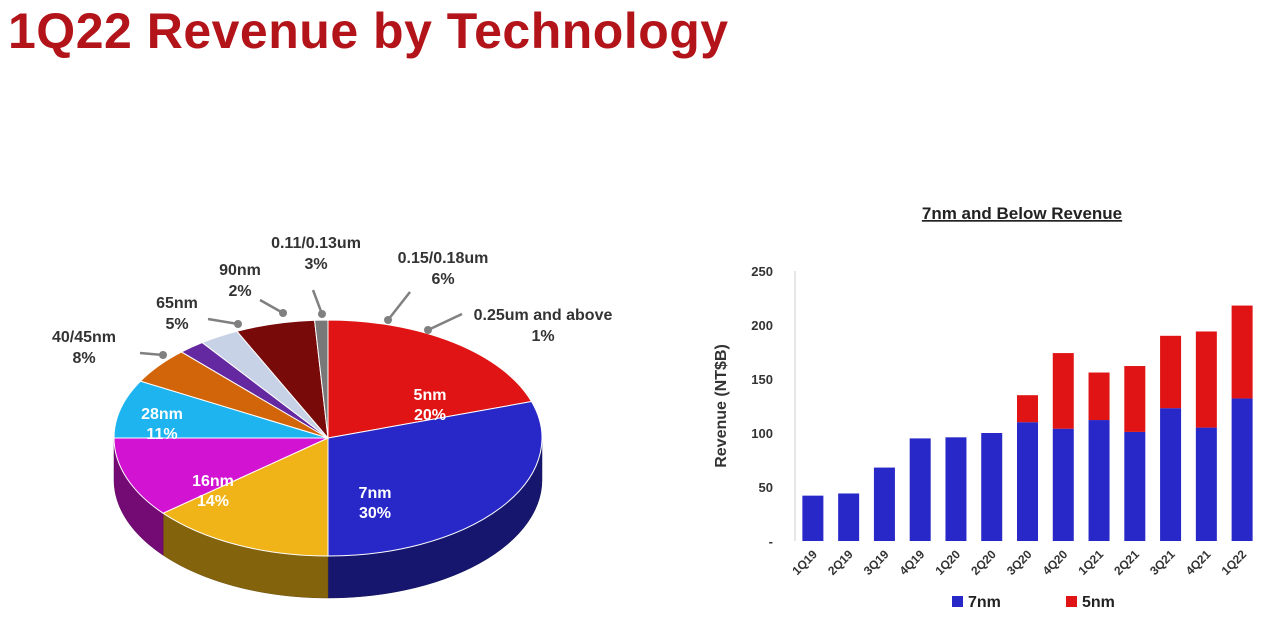 This screenshot has width=1280, height=627. What do you see at coordinates (1242, 352) in the screenshot?
I see `bar-5nm-1q22` at bounding box center [1242, 352].